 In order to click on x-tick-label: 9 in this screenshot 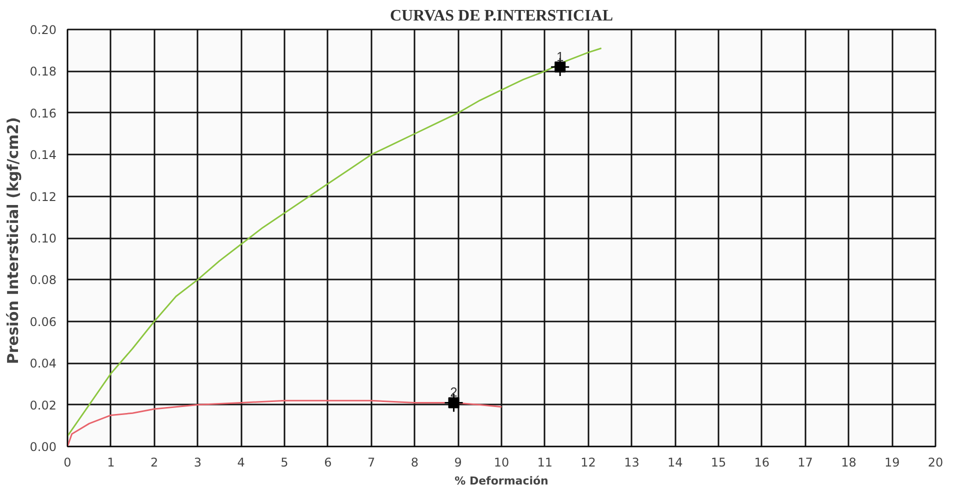, I will do `click(458, 463)`.